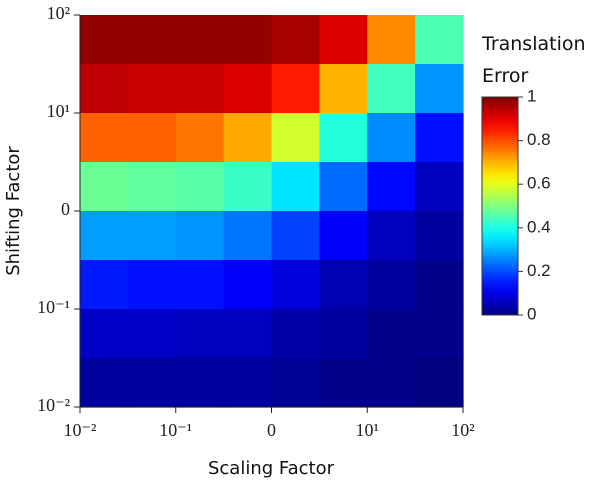 The height and width of the screenshot is (483, 594). Describe the element at coordinates (58, 13) in the screenshot. I see `y-tick-label: 10²` at that location.